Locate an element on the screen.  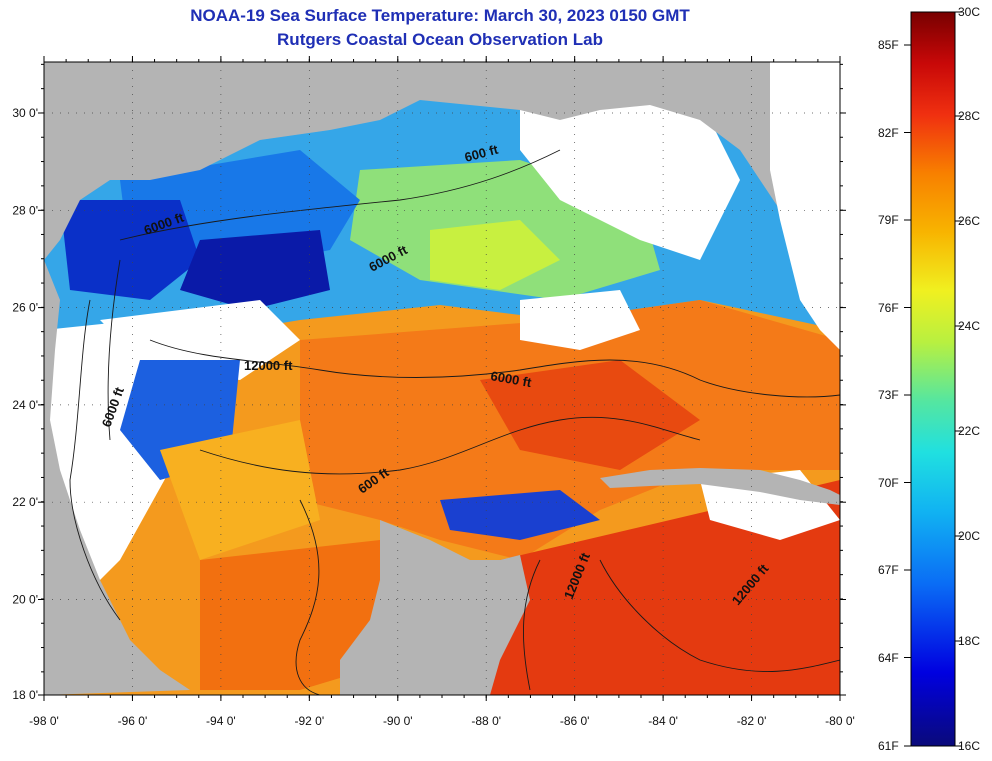
colorbar-f-label: 70F is located at coordinates (888, 482).